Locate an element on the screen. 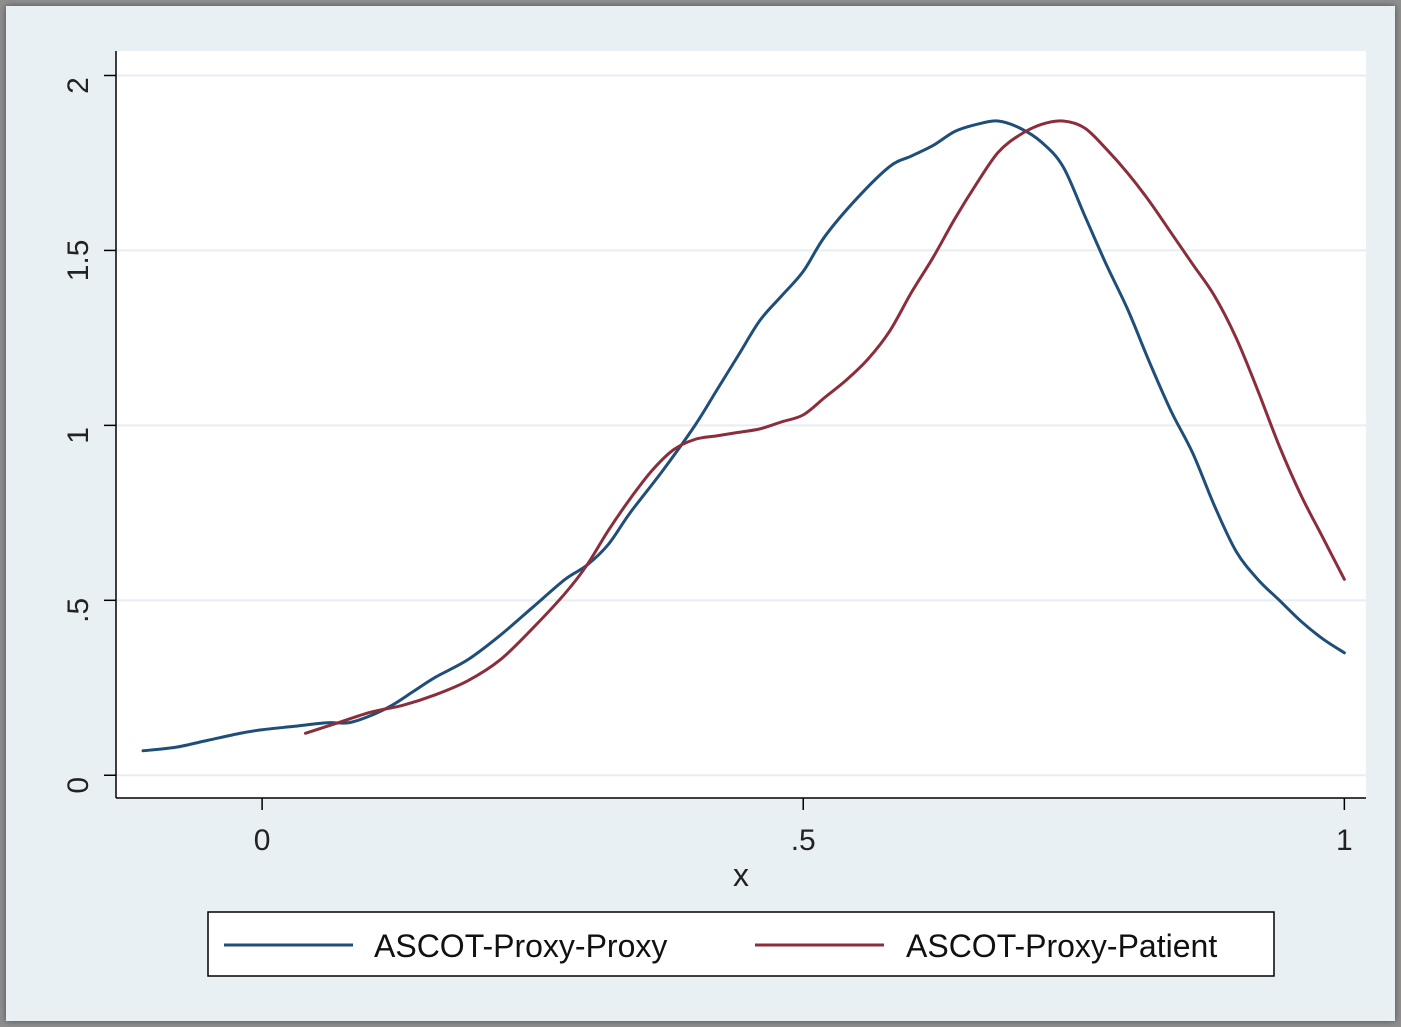  legend-box is located at coordinates (741, 944).